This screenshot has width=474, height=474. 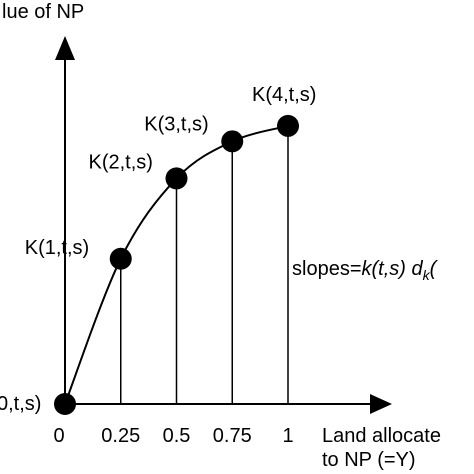 I want to click on annotation-d-term: d, so click(x=418, y=269).